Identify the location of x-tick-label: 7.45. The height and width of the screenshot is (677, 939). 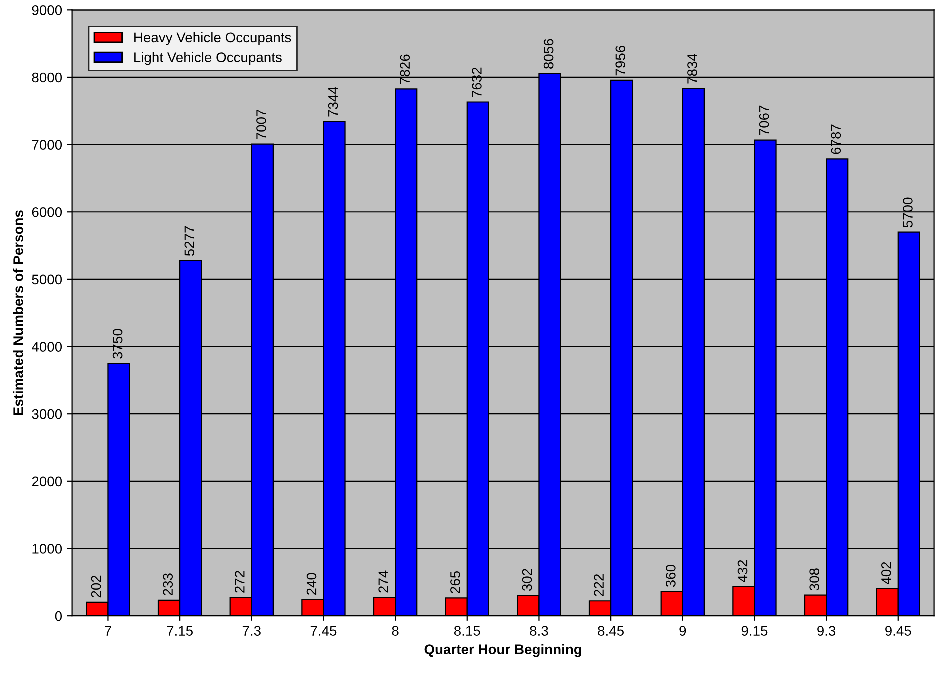
(323, 631).